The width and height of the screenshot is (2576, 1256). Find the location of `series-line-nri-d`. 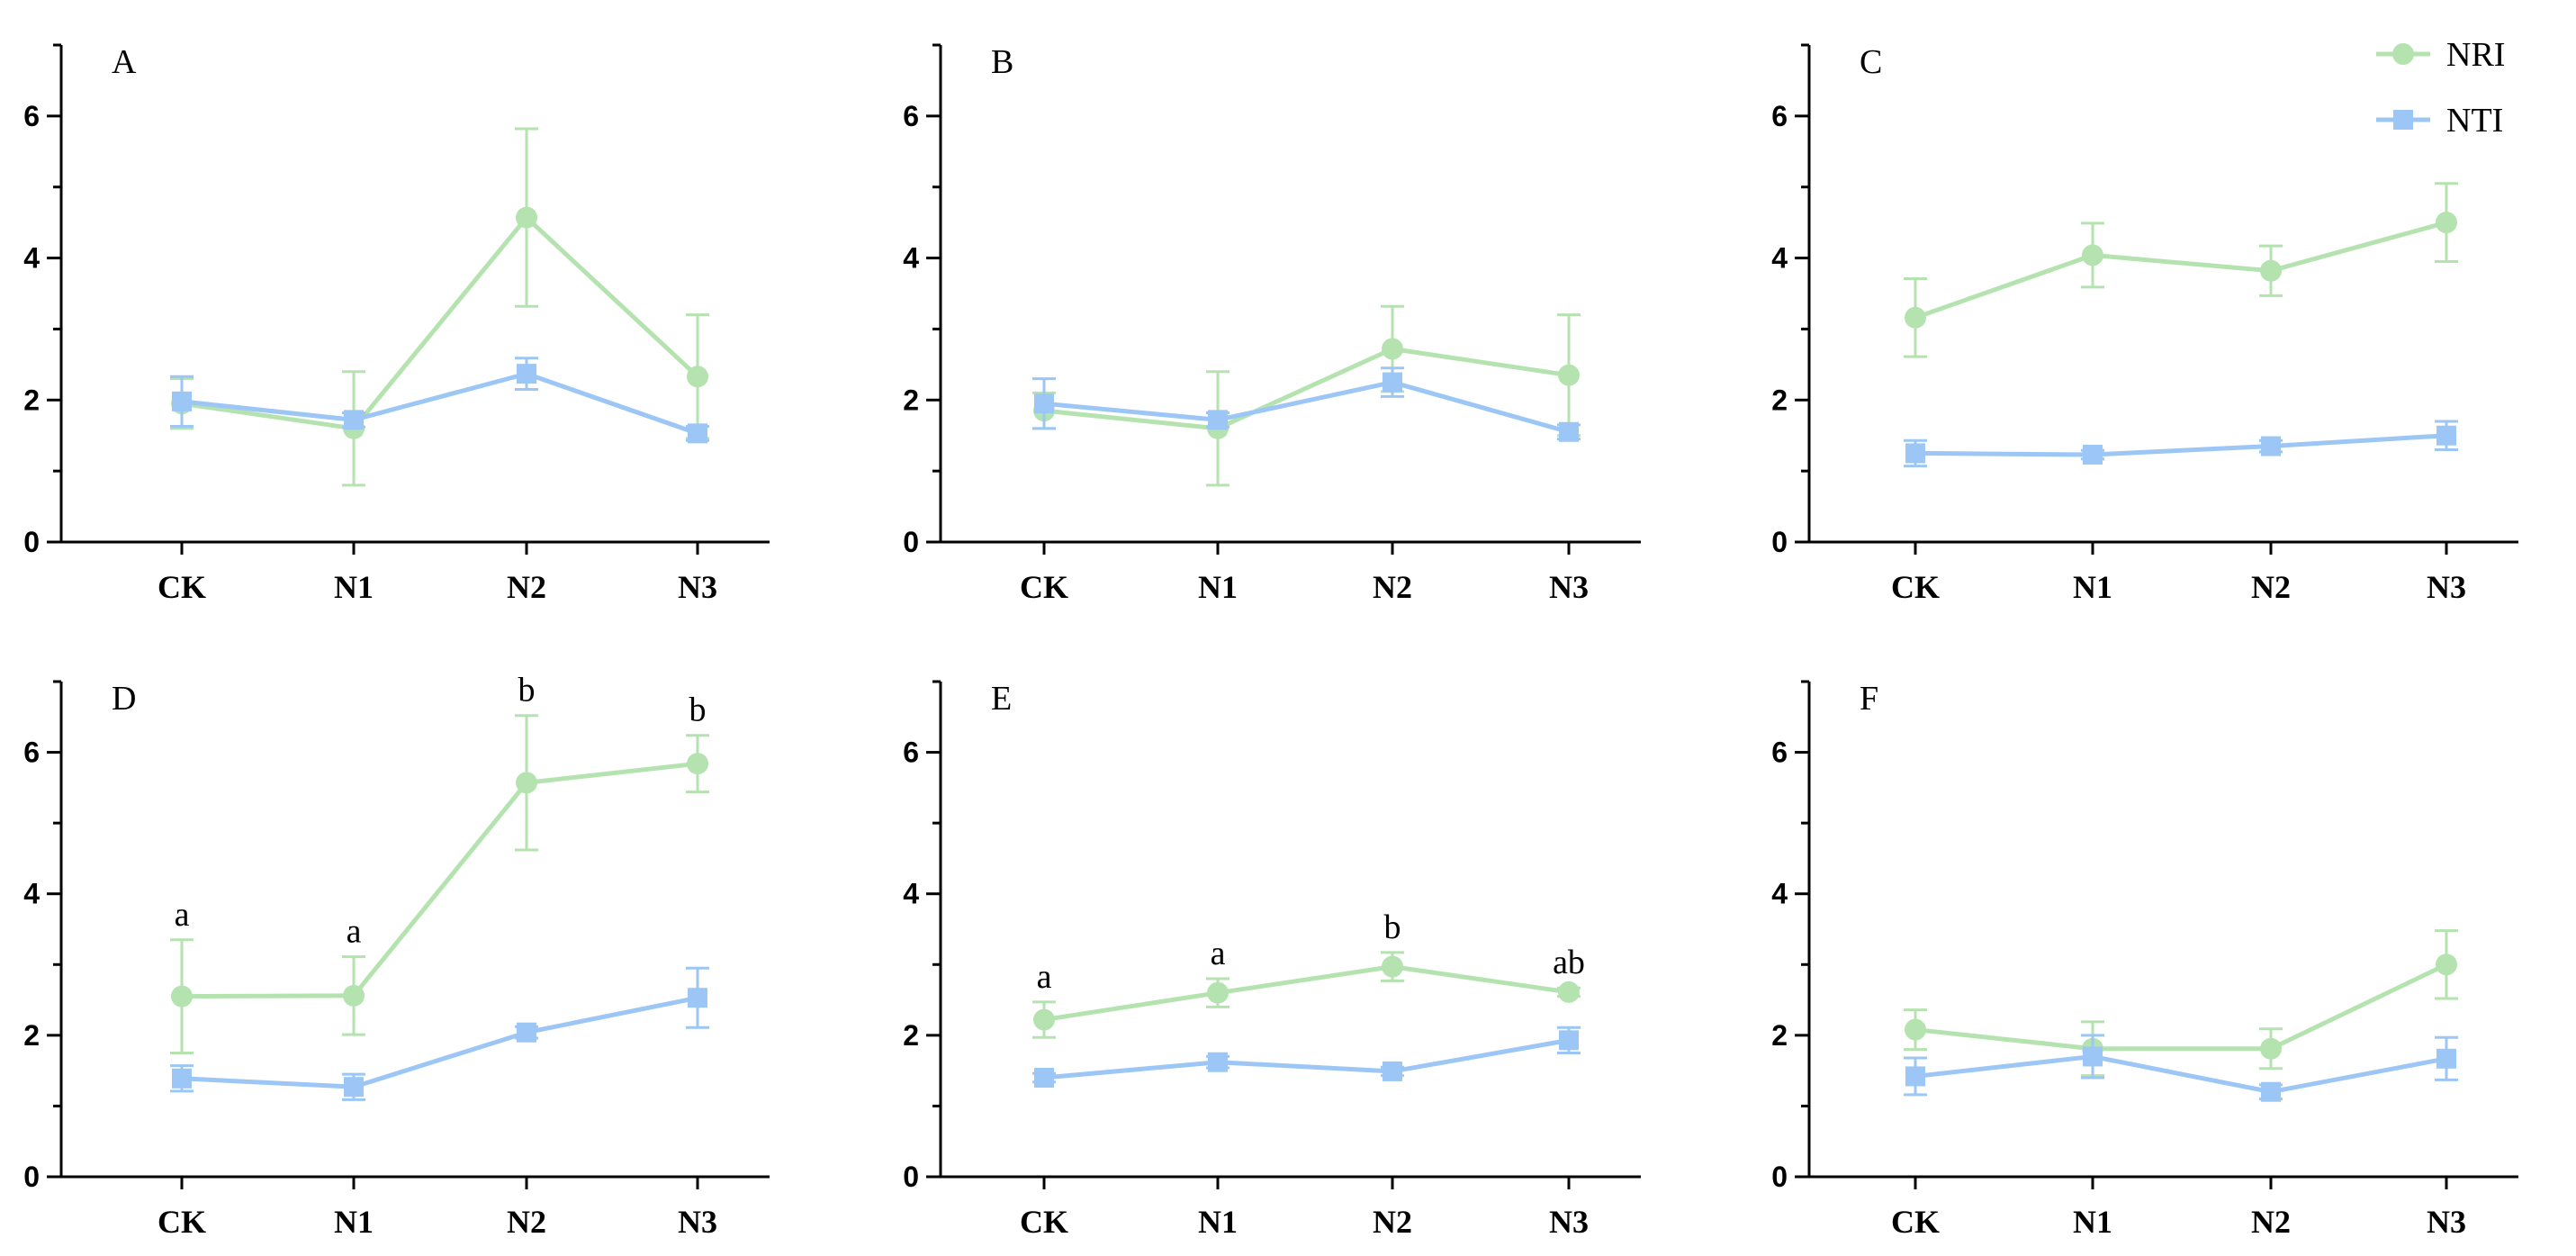

series-line-nri-d is located at coordinates (439, 880).